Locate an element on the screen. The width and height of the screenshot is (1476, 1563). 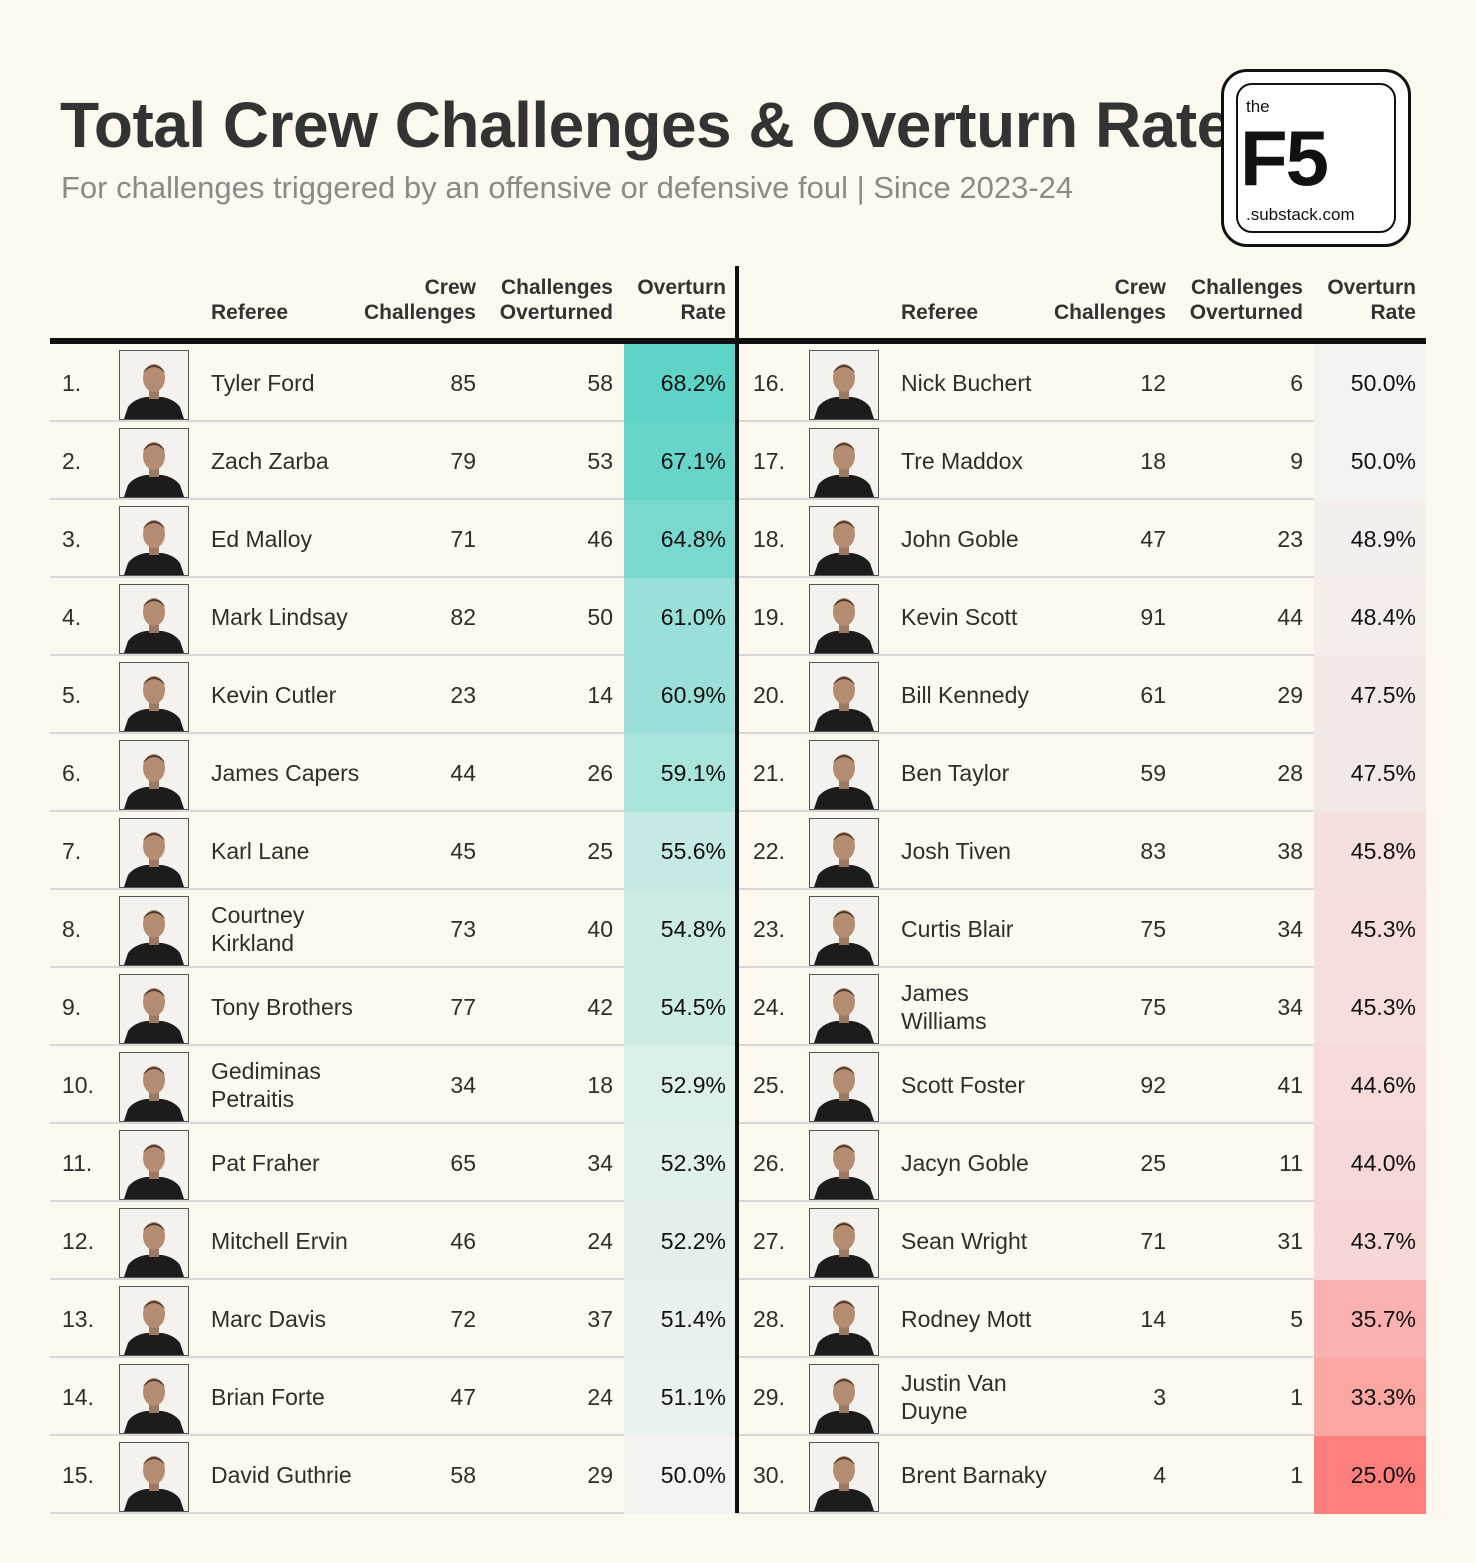
table-row: 12. Mitchell Ervin 46 24 52.2% is located at coordinates (394, 1241).